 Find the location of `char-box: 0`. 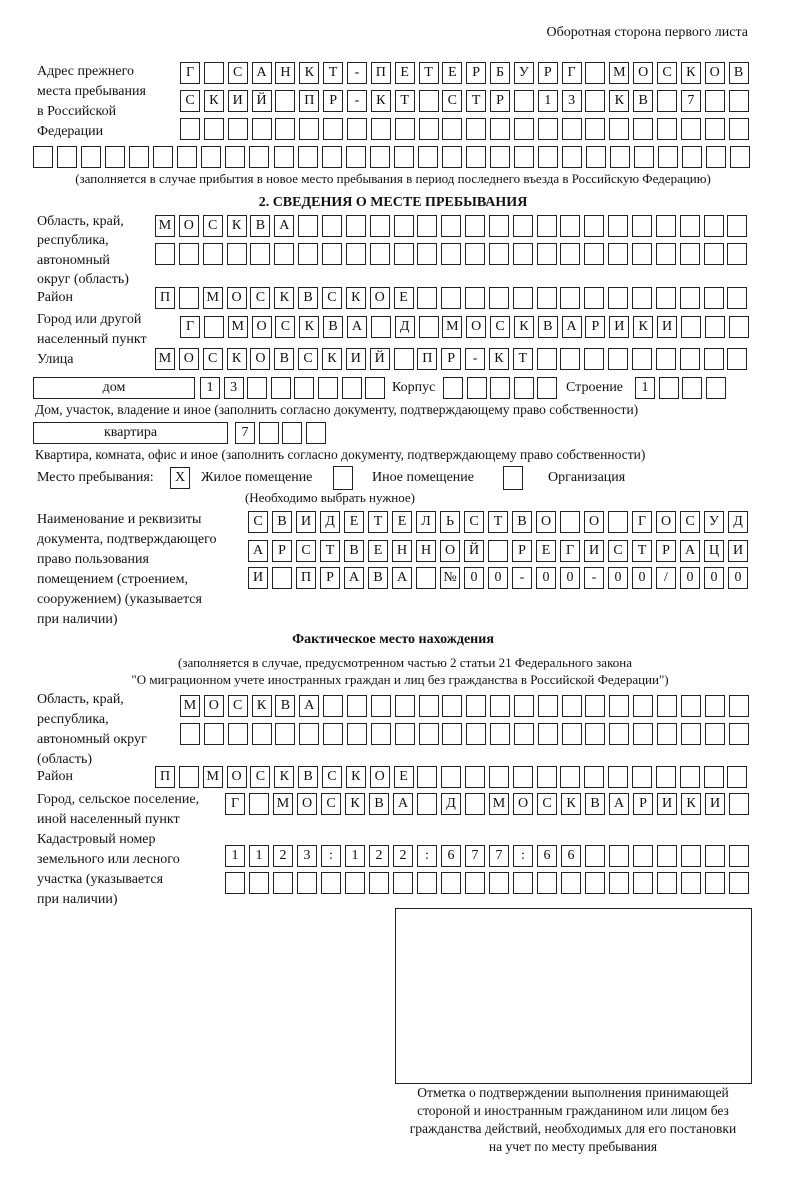

char-box: 0 is located at coordinates (474, 578).